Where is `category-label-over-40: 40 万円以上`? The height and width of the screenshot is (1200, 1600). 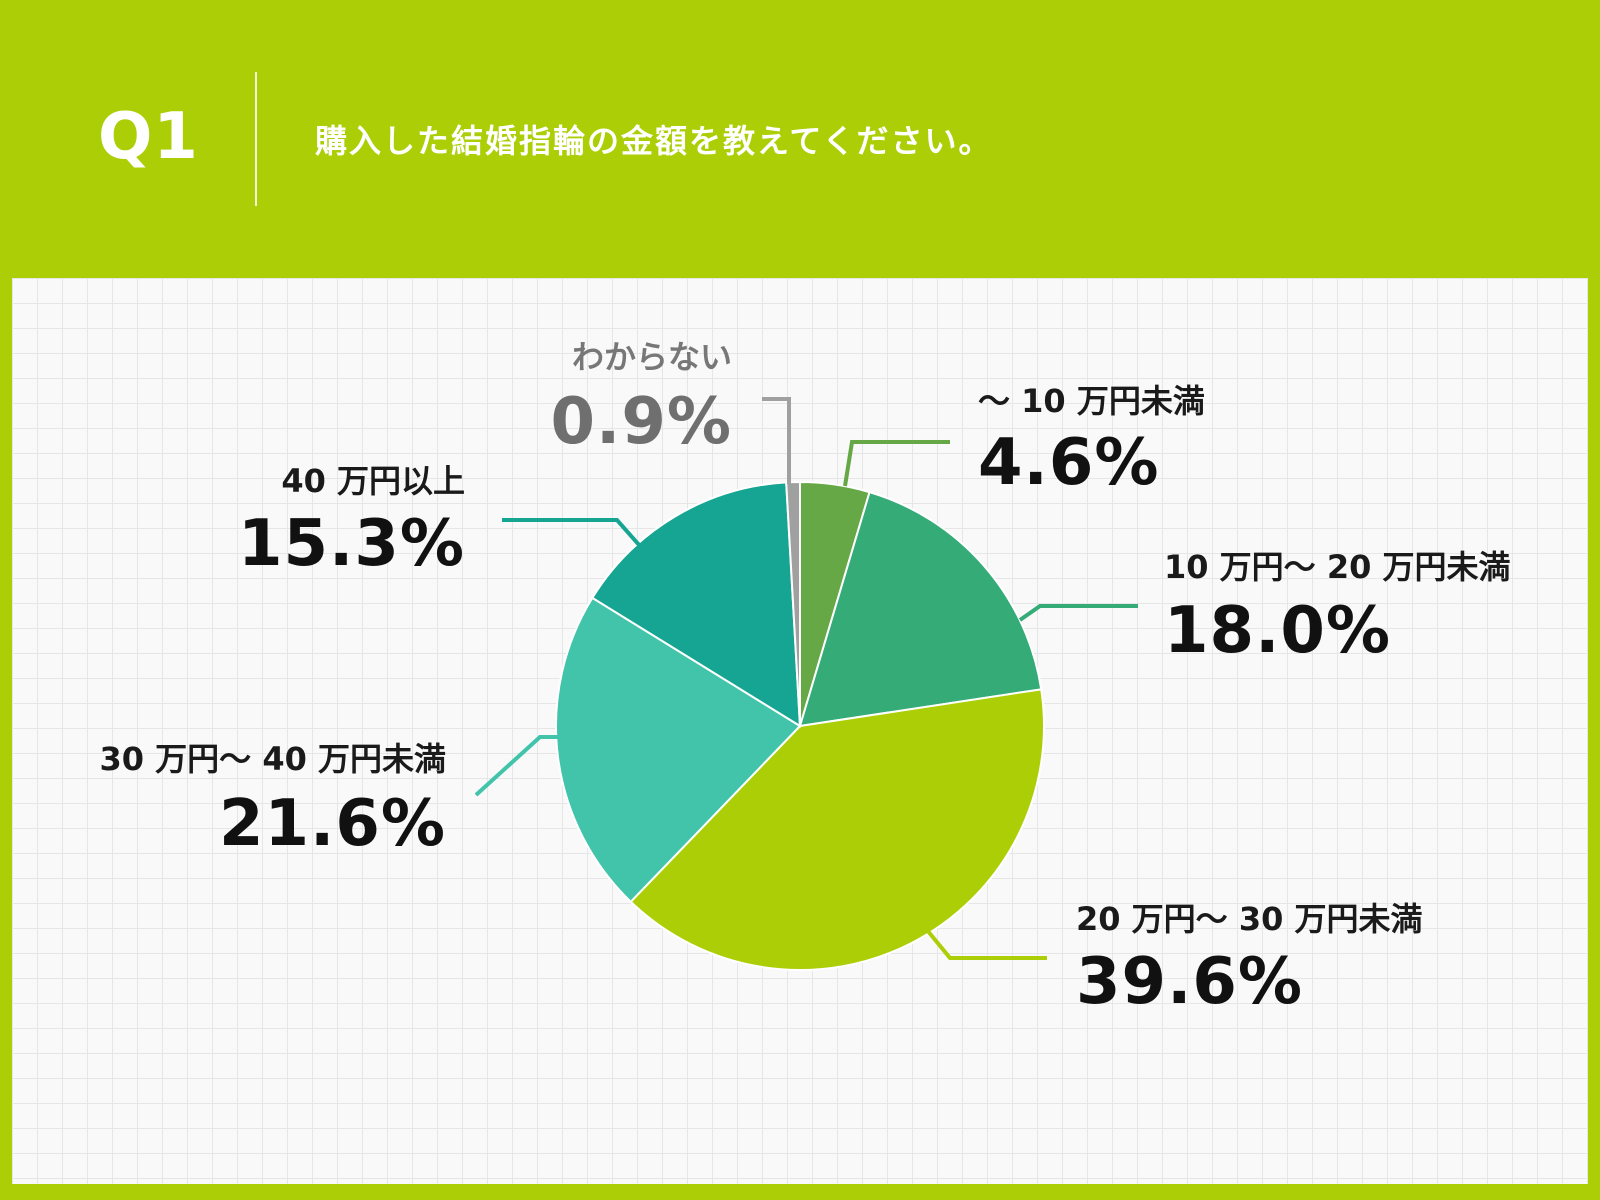
category-label-over-40: 40 万円以上 is located at coordinates (373, 481).